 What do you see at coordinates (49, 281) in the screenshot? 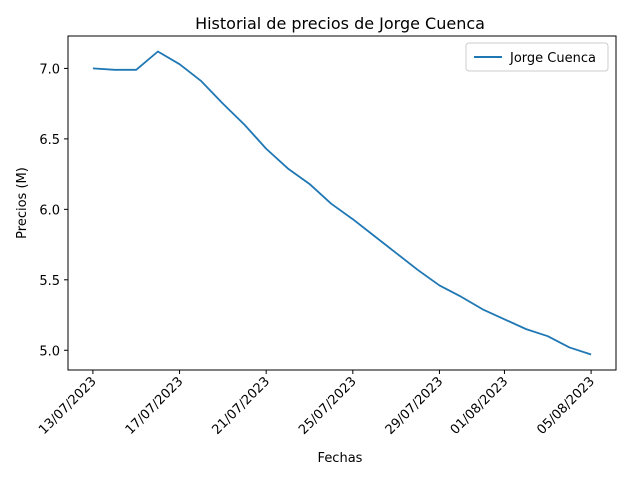
I see `y-tick-label: 5.5` at bounding box center [49, 281].